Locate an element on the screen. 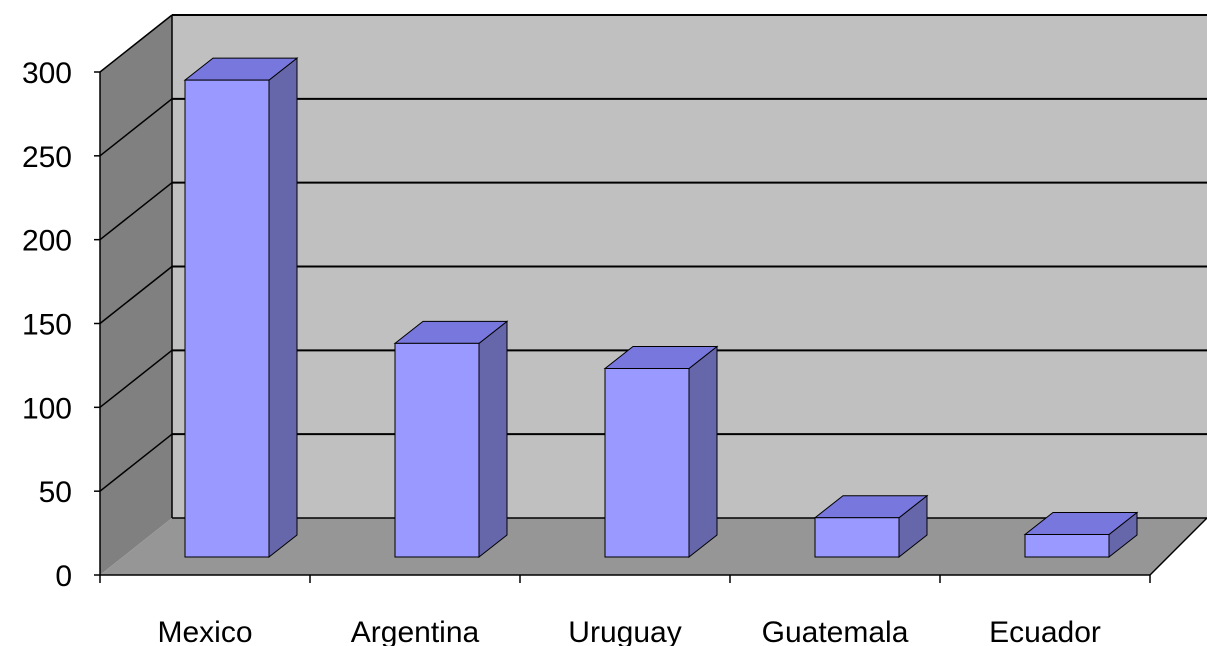  y-tick-label: 200 is located at coordinates (47, 241).